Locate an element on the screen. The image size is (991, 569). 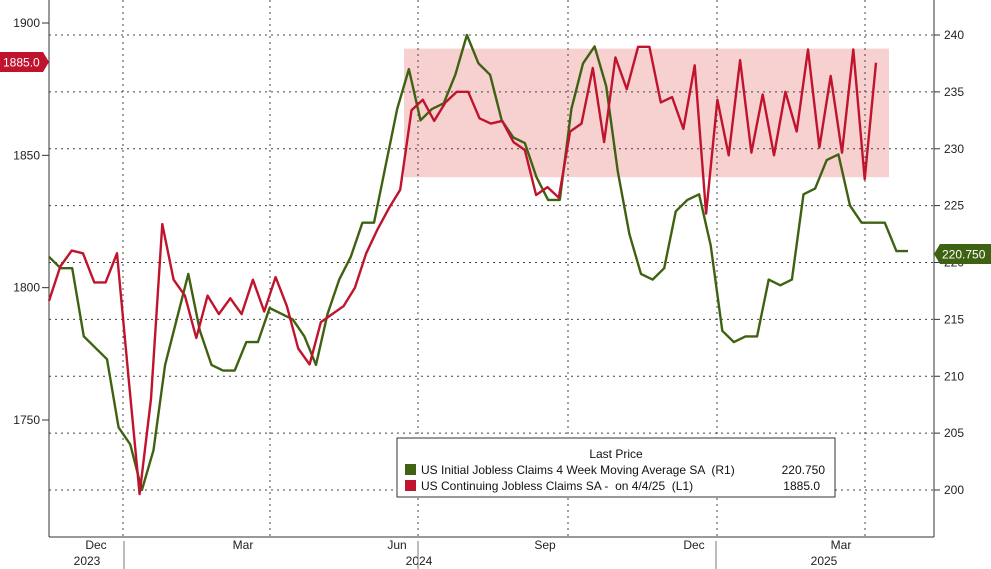
right-tick-label: 225 is located at coordinates (954, 206).